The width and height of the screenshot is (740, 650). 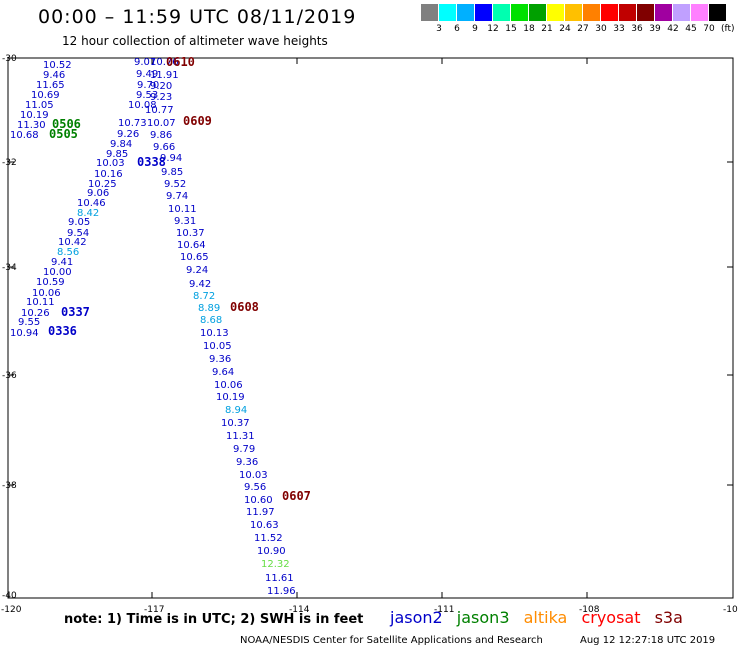 What do you see at coordinates (457, 29) in the screenshot?
I see `colorbar-tick: 6` at bounding box center [457, 29].